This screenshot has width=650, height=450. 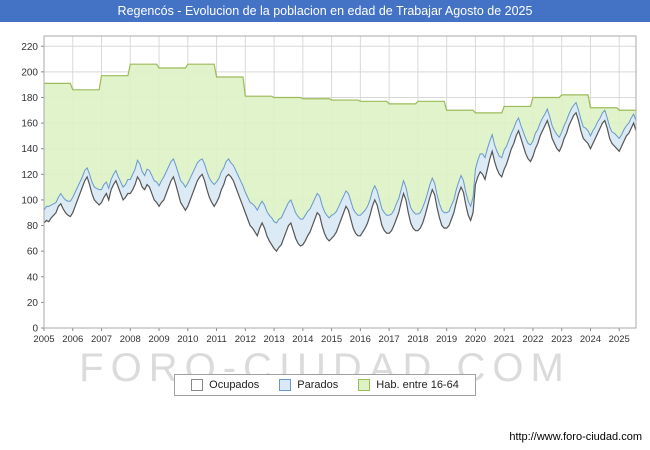 What do you see at coordinates (532, 339) in the screenshot?
I see `x-tick-label: 2022` at bounding box center [532, 339].